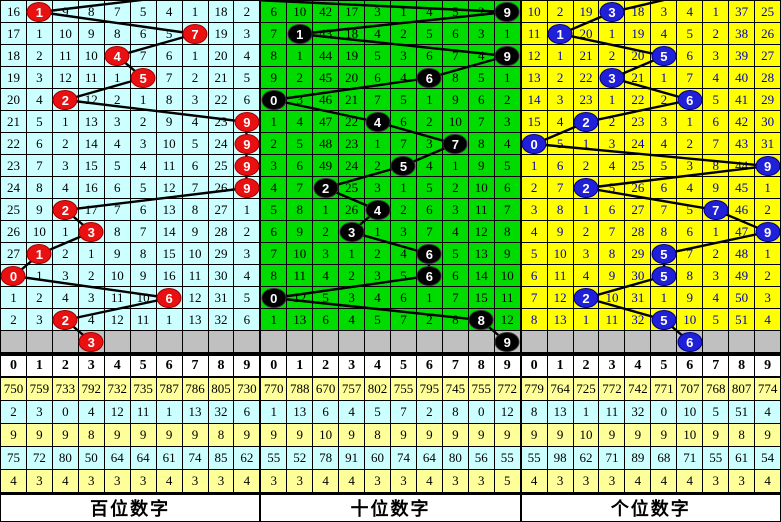 The width and height of the screenshot is (781, 522). I want to click on cell: 27, so click(767, 56).